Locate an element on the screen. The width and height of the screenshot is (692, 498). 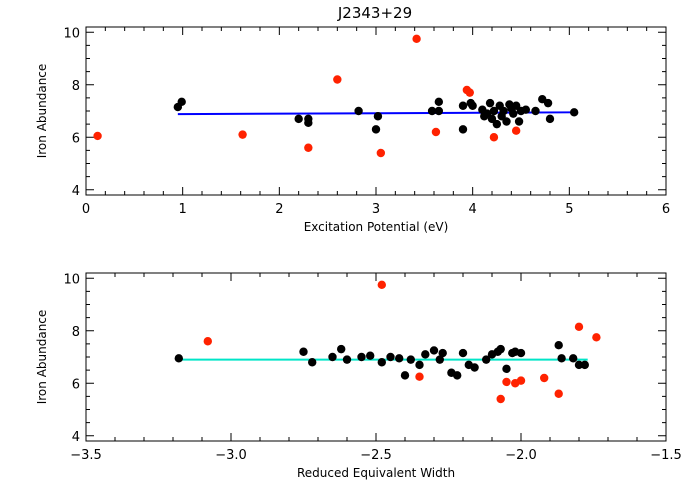
x-tick-label: −3.5 is located at coordinates (86, 455).